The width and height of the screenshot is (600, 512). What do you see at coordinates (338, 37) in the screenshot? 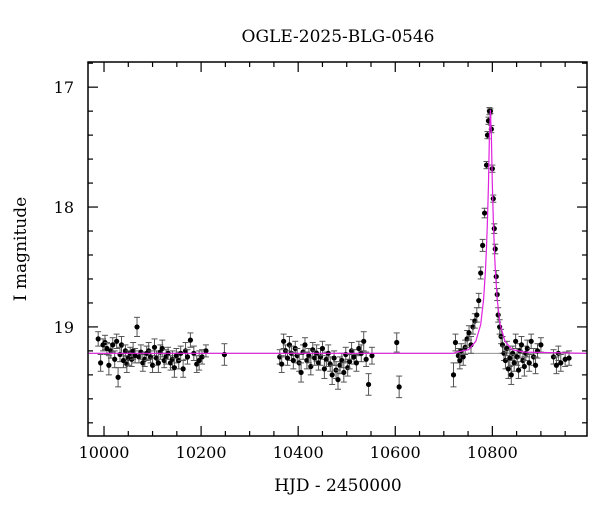
I see `chart-title: OGLE-2025-BLG-0546` at bounding box center [338, 37].